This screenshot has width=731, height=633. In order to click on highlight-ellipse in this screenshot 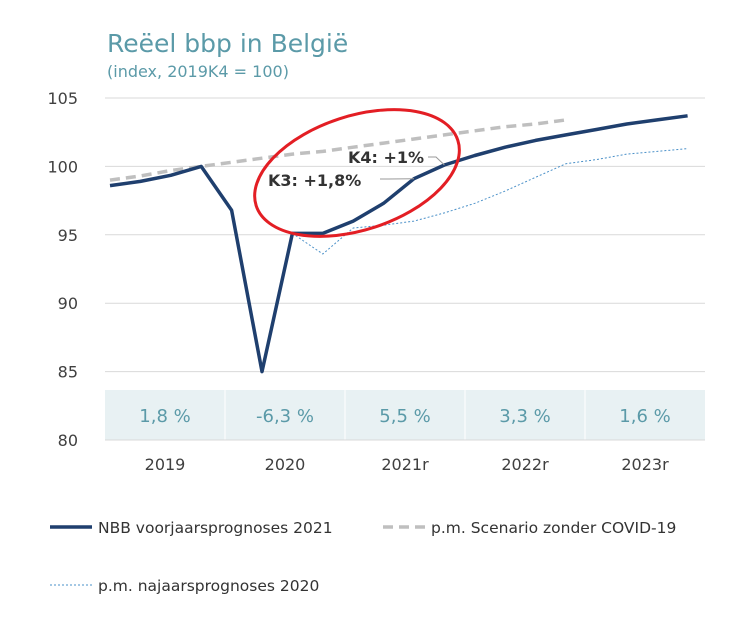, I will do `click(357, 173)`.